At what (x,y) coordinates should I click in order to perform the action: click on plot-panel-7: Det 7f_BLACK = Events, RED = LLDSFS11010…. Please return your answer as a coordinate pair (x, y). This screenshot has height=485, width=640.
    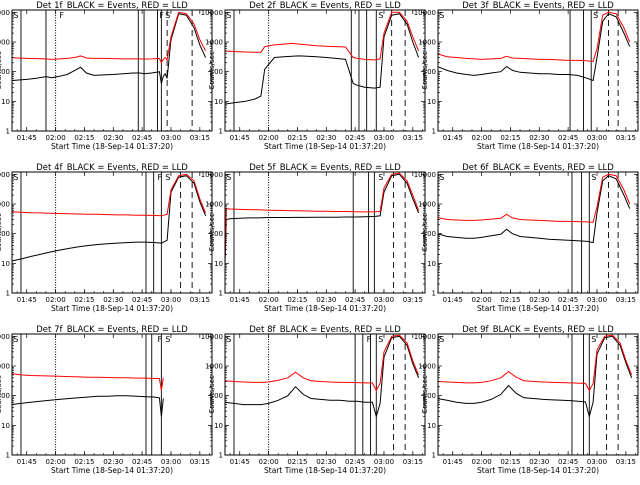
    Looking at the image, I should click on (106, 400).